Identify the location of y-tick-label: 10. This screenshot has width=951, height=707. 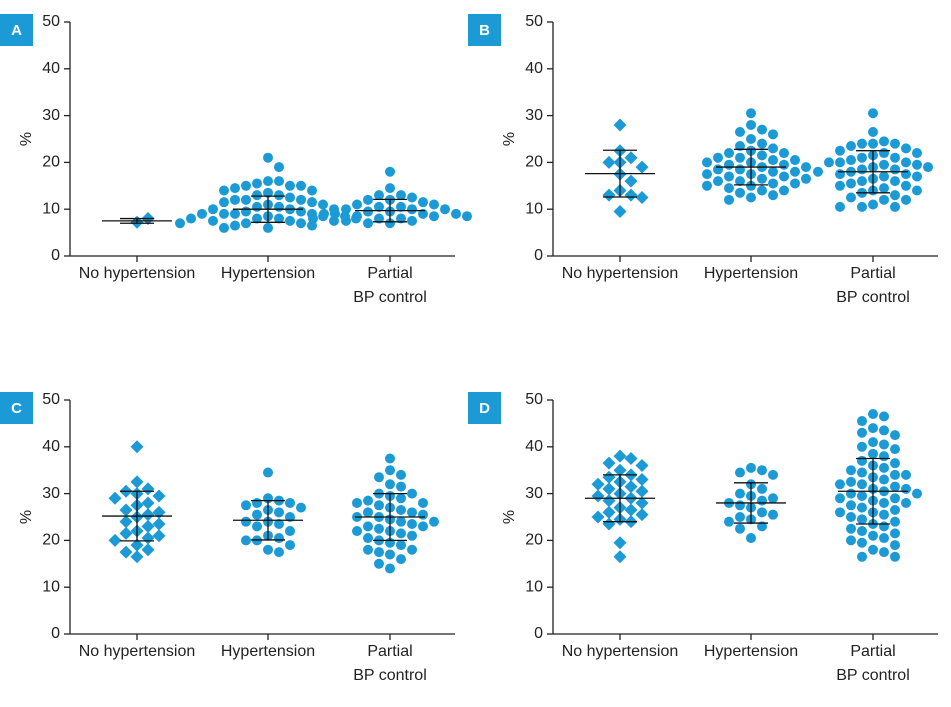
(534, 208).